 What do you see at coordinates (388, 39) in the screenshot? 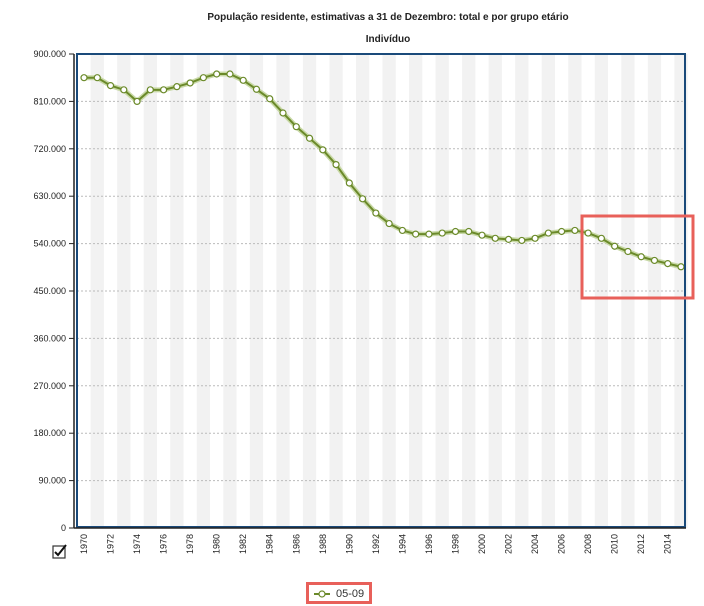
I see `chart-subtitle: Indivíduo` at bounding box center [388, 39].